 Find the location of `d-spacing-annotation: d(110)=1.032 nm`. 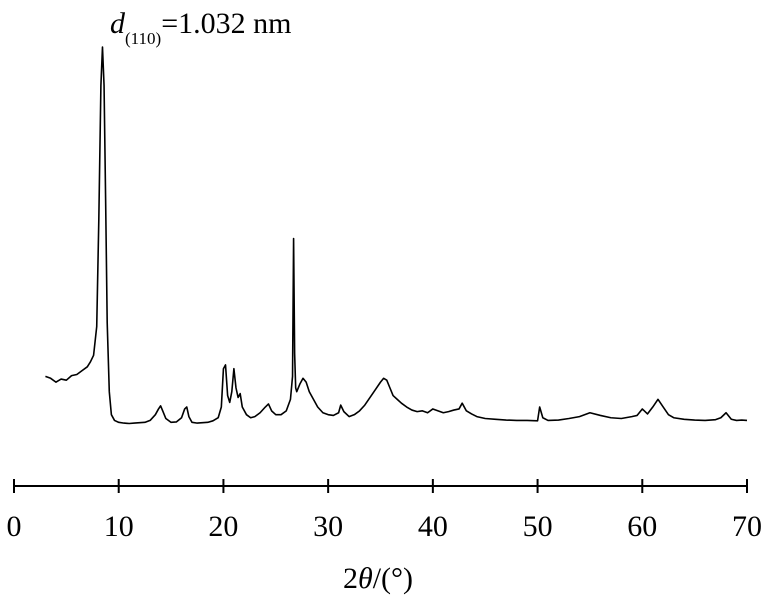

d-spacing-annotation: d(110)=1.032 nm is located at coordinates (200, 27).